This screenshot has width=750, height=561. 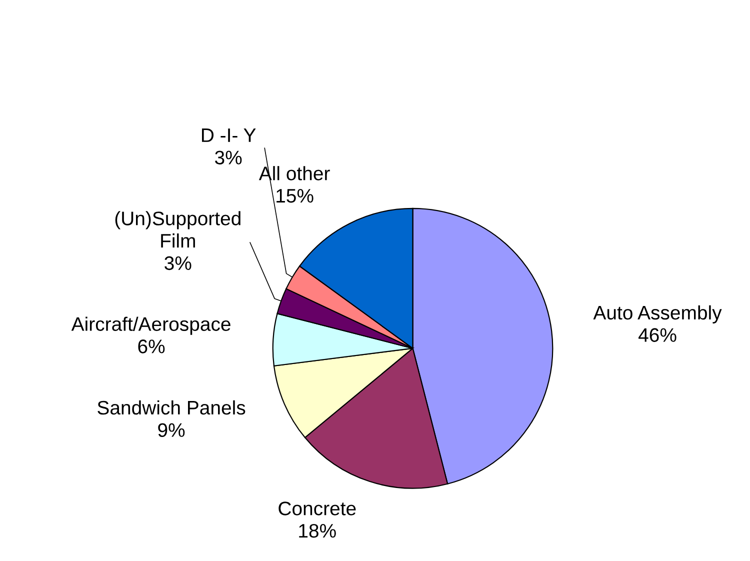 What do you see at coordinates (295, 196) in the screenshot?
I see `data-label: 15%` at bounding box center [295, 196].